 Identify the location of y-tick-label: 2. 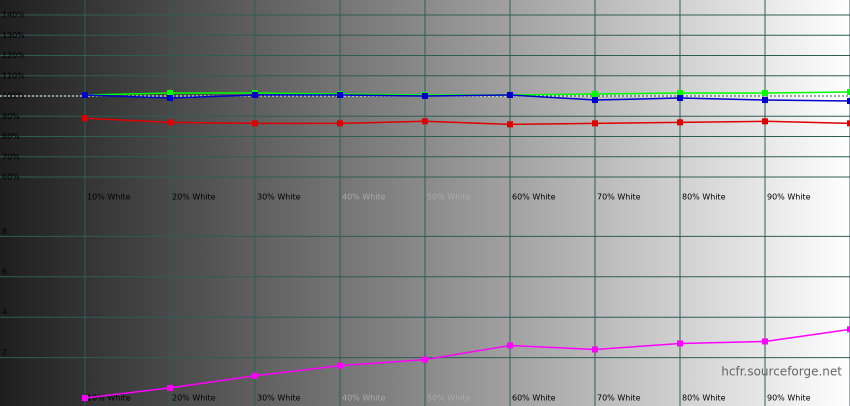
(4, 352).